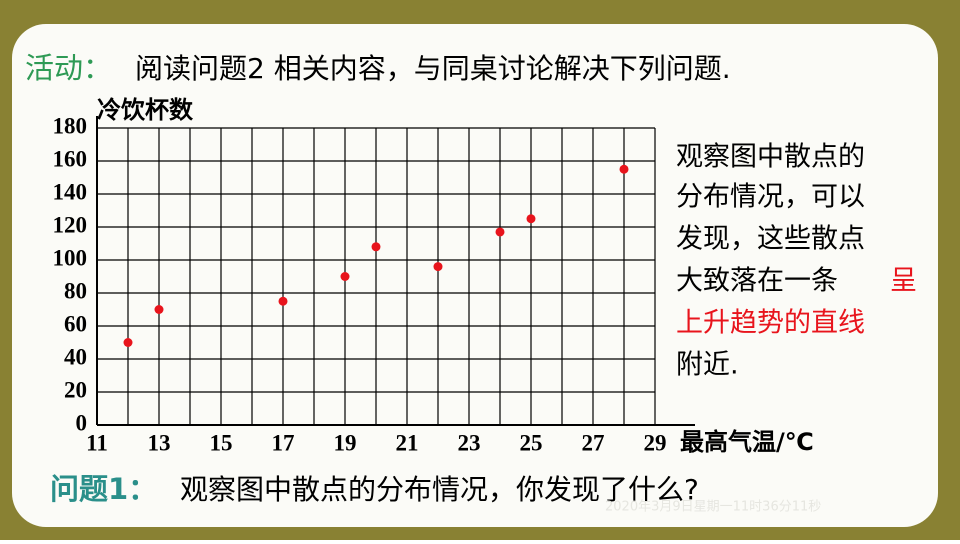 The width and height of the screenshot is (960, 544). I want to click on y-tick-label: 0, so click(82, 422).